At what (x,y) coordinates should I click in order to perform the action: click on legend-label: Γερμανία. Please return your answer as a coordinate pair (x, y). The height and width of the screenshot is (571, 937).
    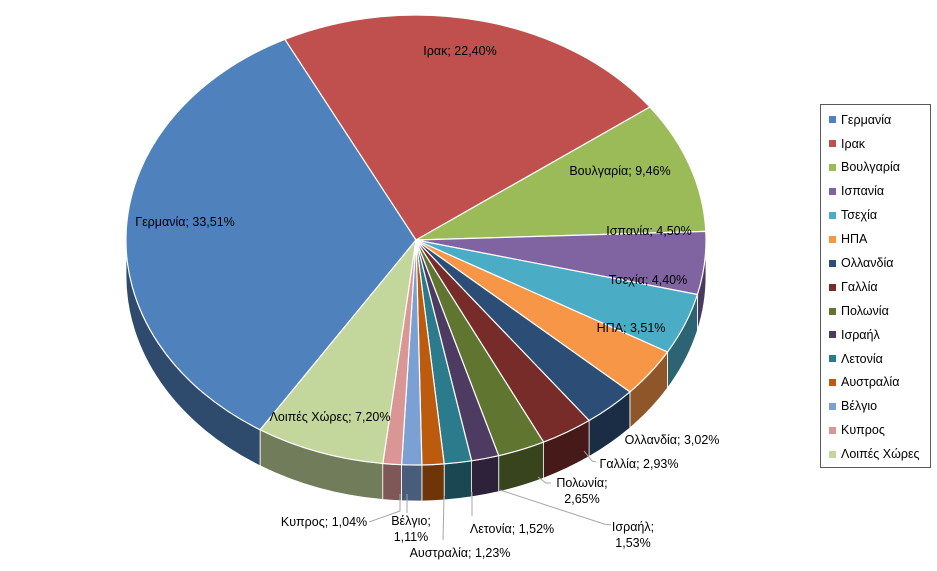
    Looking at the image, I should click on (866, 119).